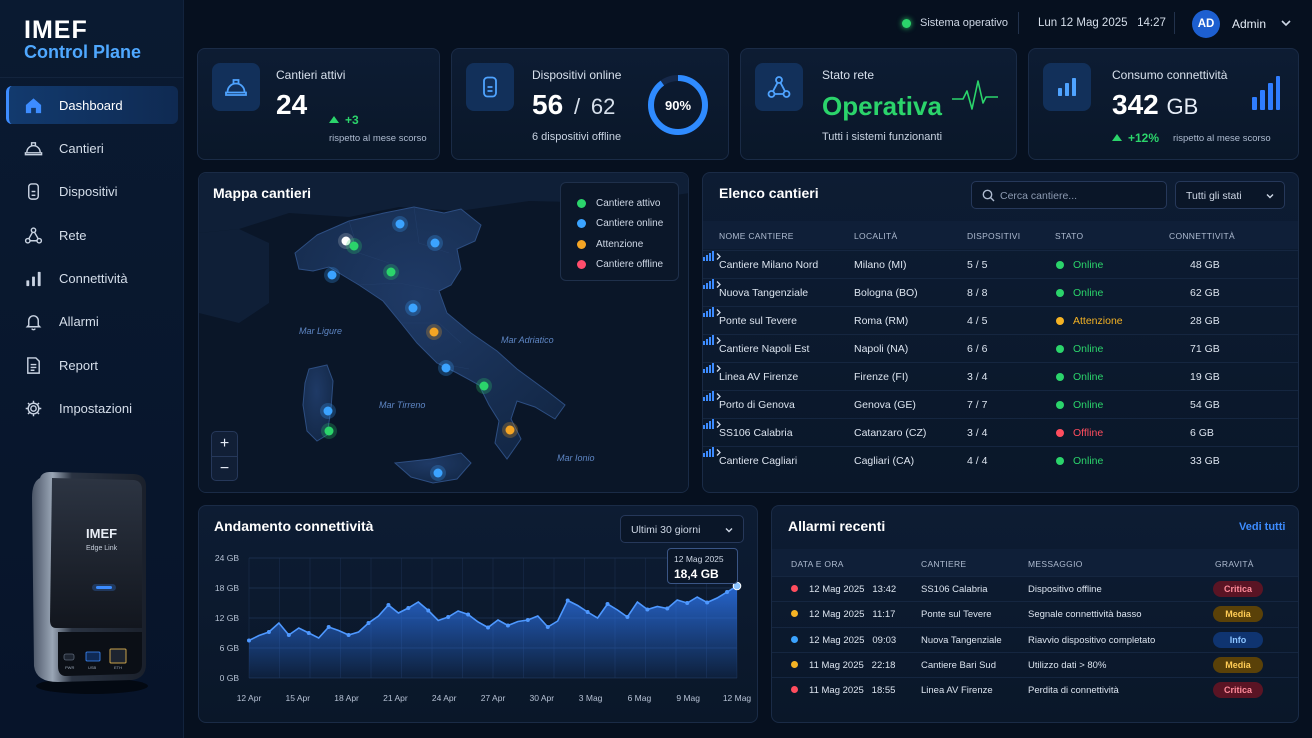 The image size is (1312, 738). What do you see at coordinates (1214, 196) in the screenshot?
I see `status-filter-value: Tutti gli stati` at bounding box center [1214, 196].